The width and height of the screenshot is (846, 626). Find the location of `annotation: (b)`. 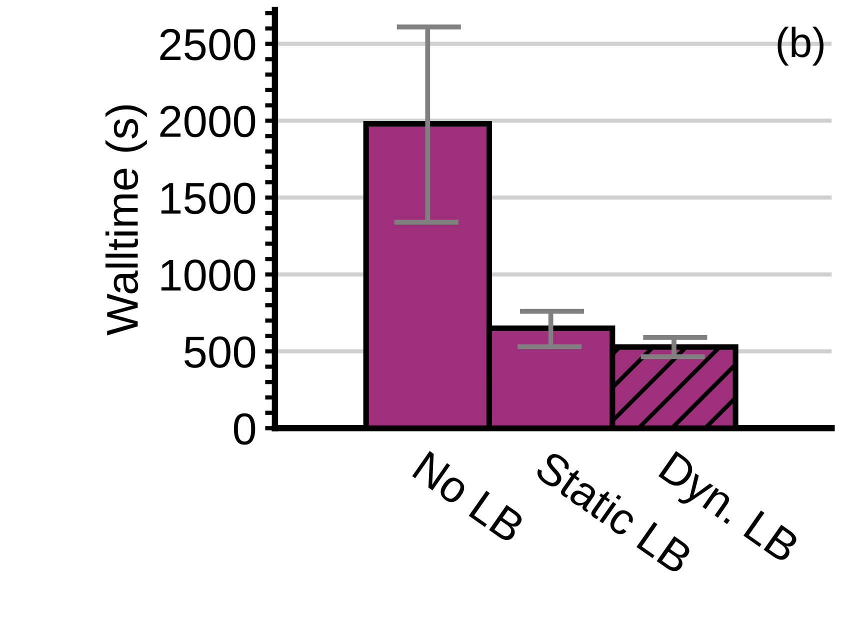

annotation: (b) is located at coordinates (801, 46).